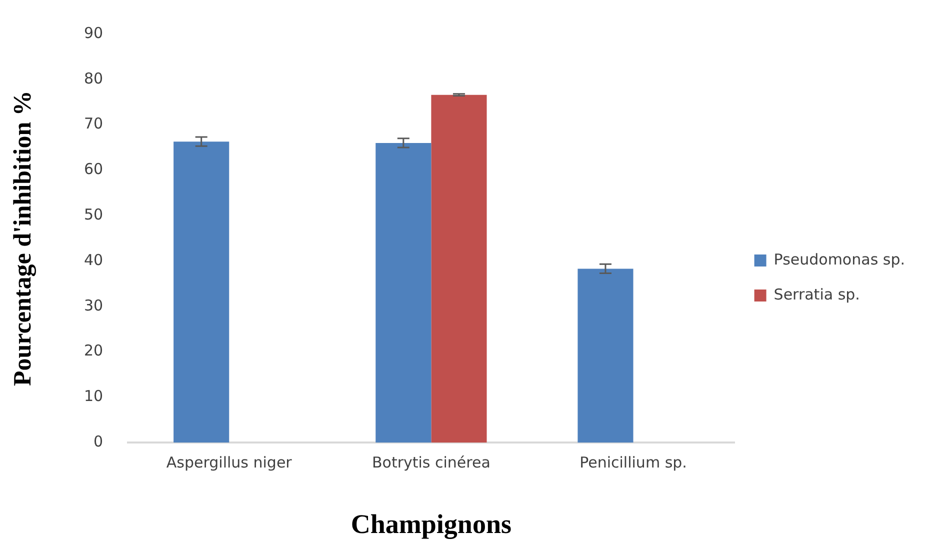  I want to click on y-axis-title: Pourcentage d'inhibition %, so click(22, 238).